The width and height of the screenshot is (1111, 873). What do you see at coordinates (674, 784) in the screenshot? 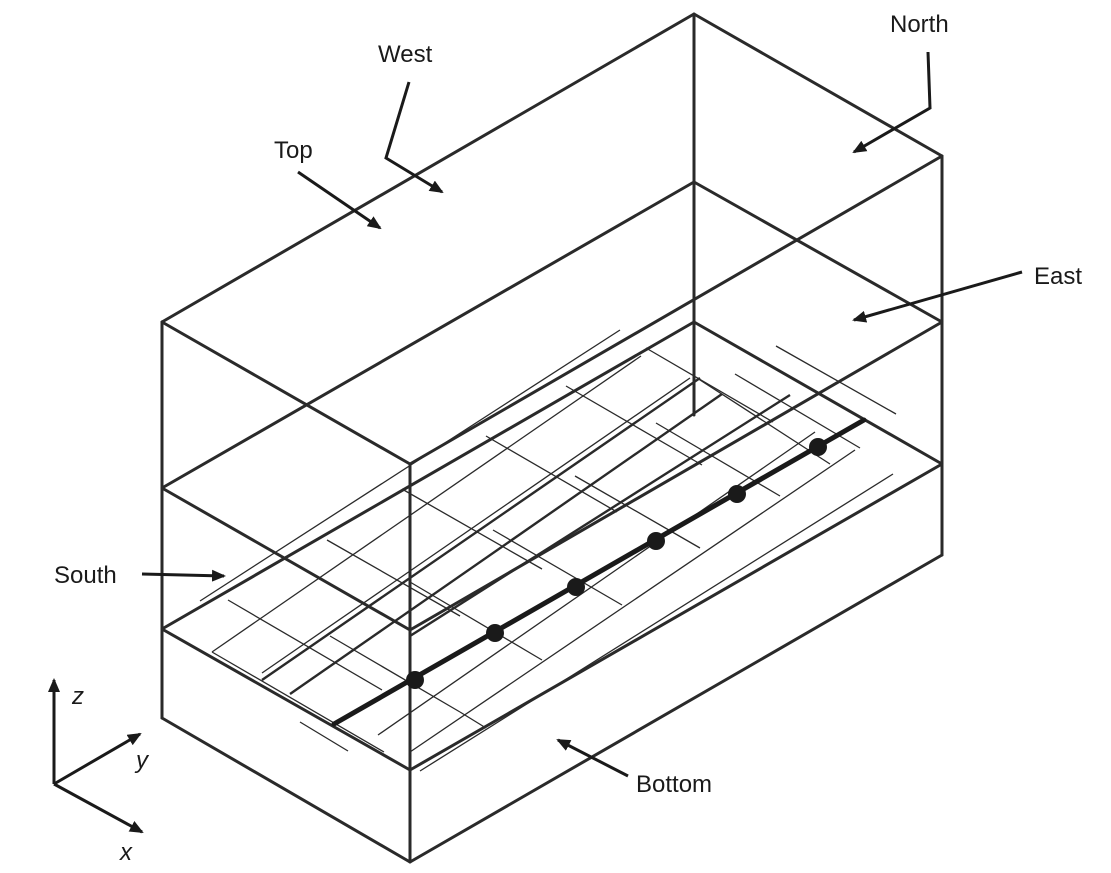
I see `bottom-label: Bottom` at bounding box center [674, 784].